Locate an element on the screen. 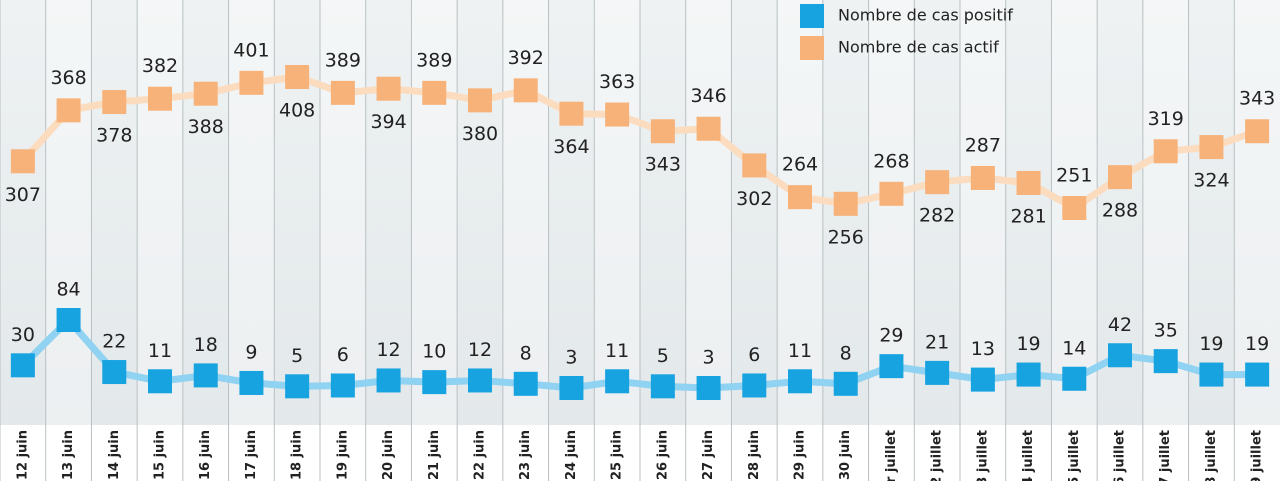 The width and height of the screenshot is (1280, 481). value-label: 256 is located at coordinates (846, 237).